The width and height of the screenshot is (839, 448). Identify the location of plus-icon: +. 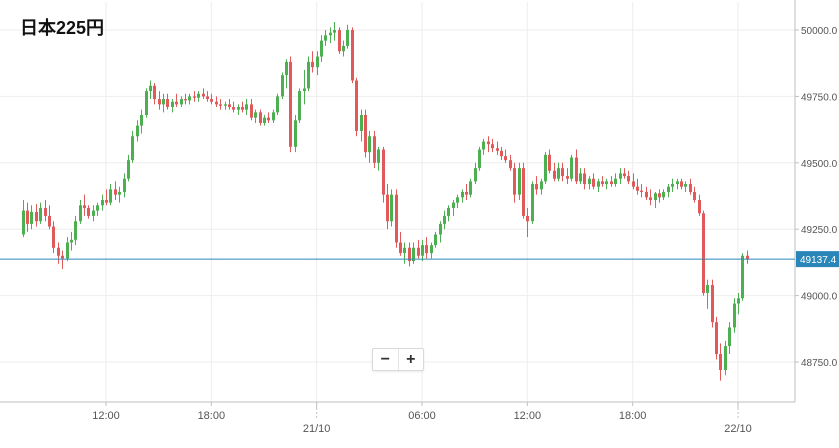
(411, 359).